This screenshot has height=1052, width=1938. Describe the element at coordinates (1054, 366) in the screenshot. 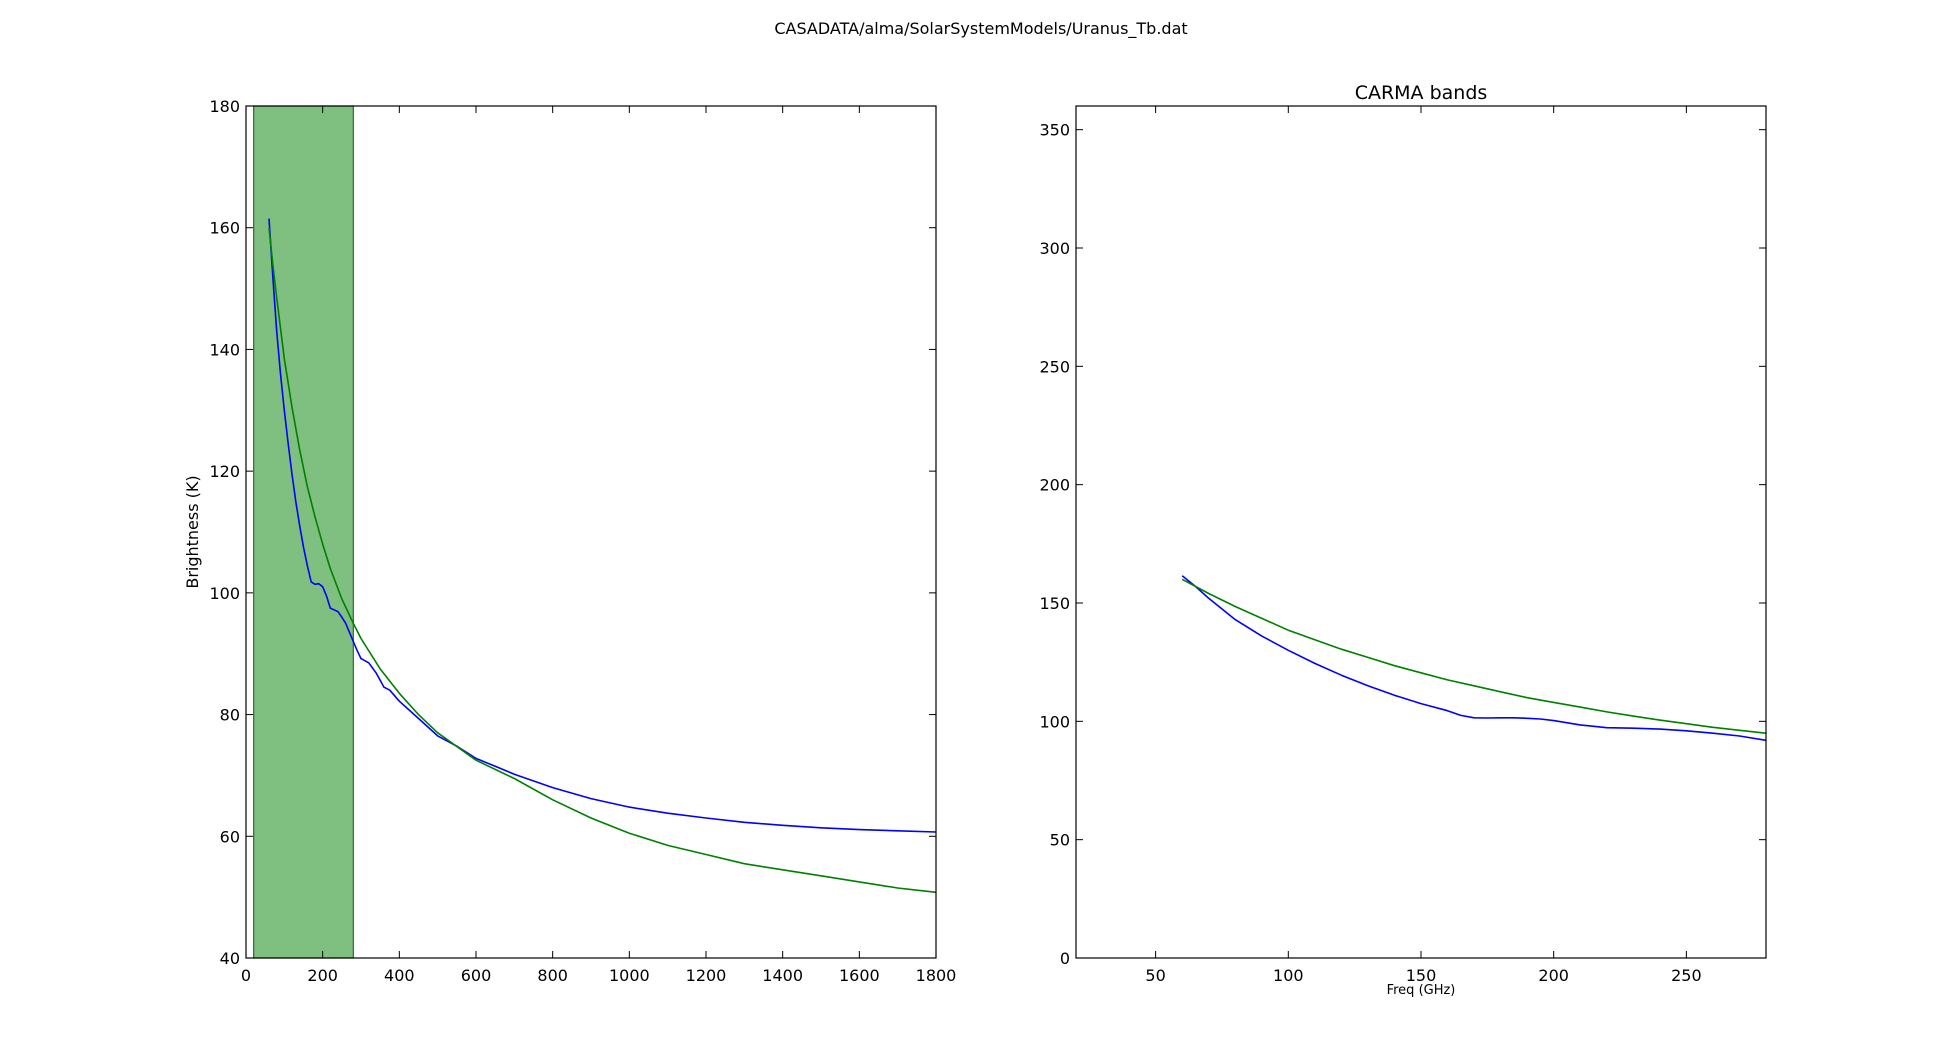

I see `y-tick-label: 250` at that location.